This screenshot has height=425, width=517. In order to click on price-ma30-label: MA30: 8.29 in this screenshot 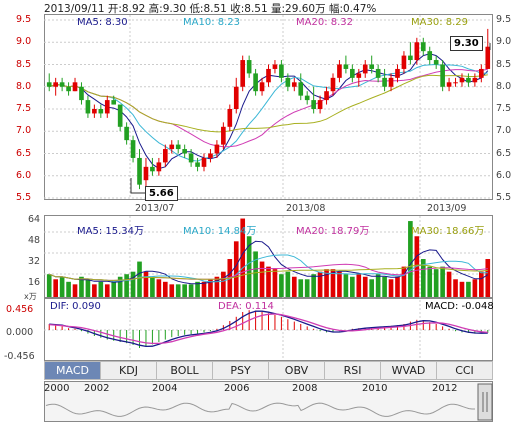, I will do `click(440, 22)`.